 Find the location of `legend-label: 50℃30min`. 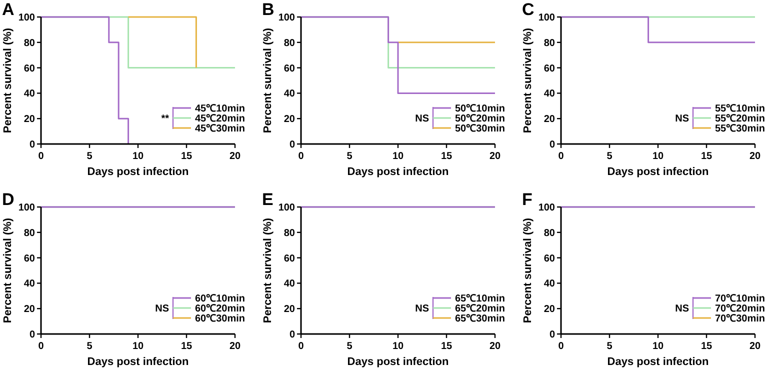

legend-label: 50℃30min is located at coordinates (480, 129).